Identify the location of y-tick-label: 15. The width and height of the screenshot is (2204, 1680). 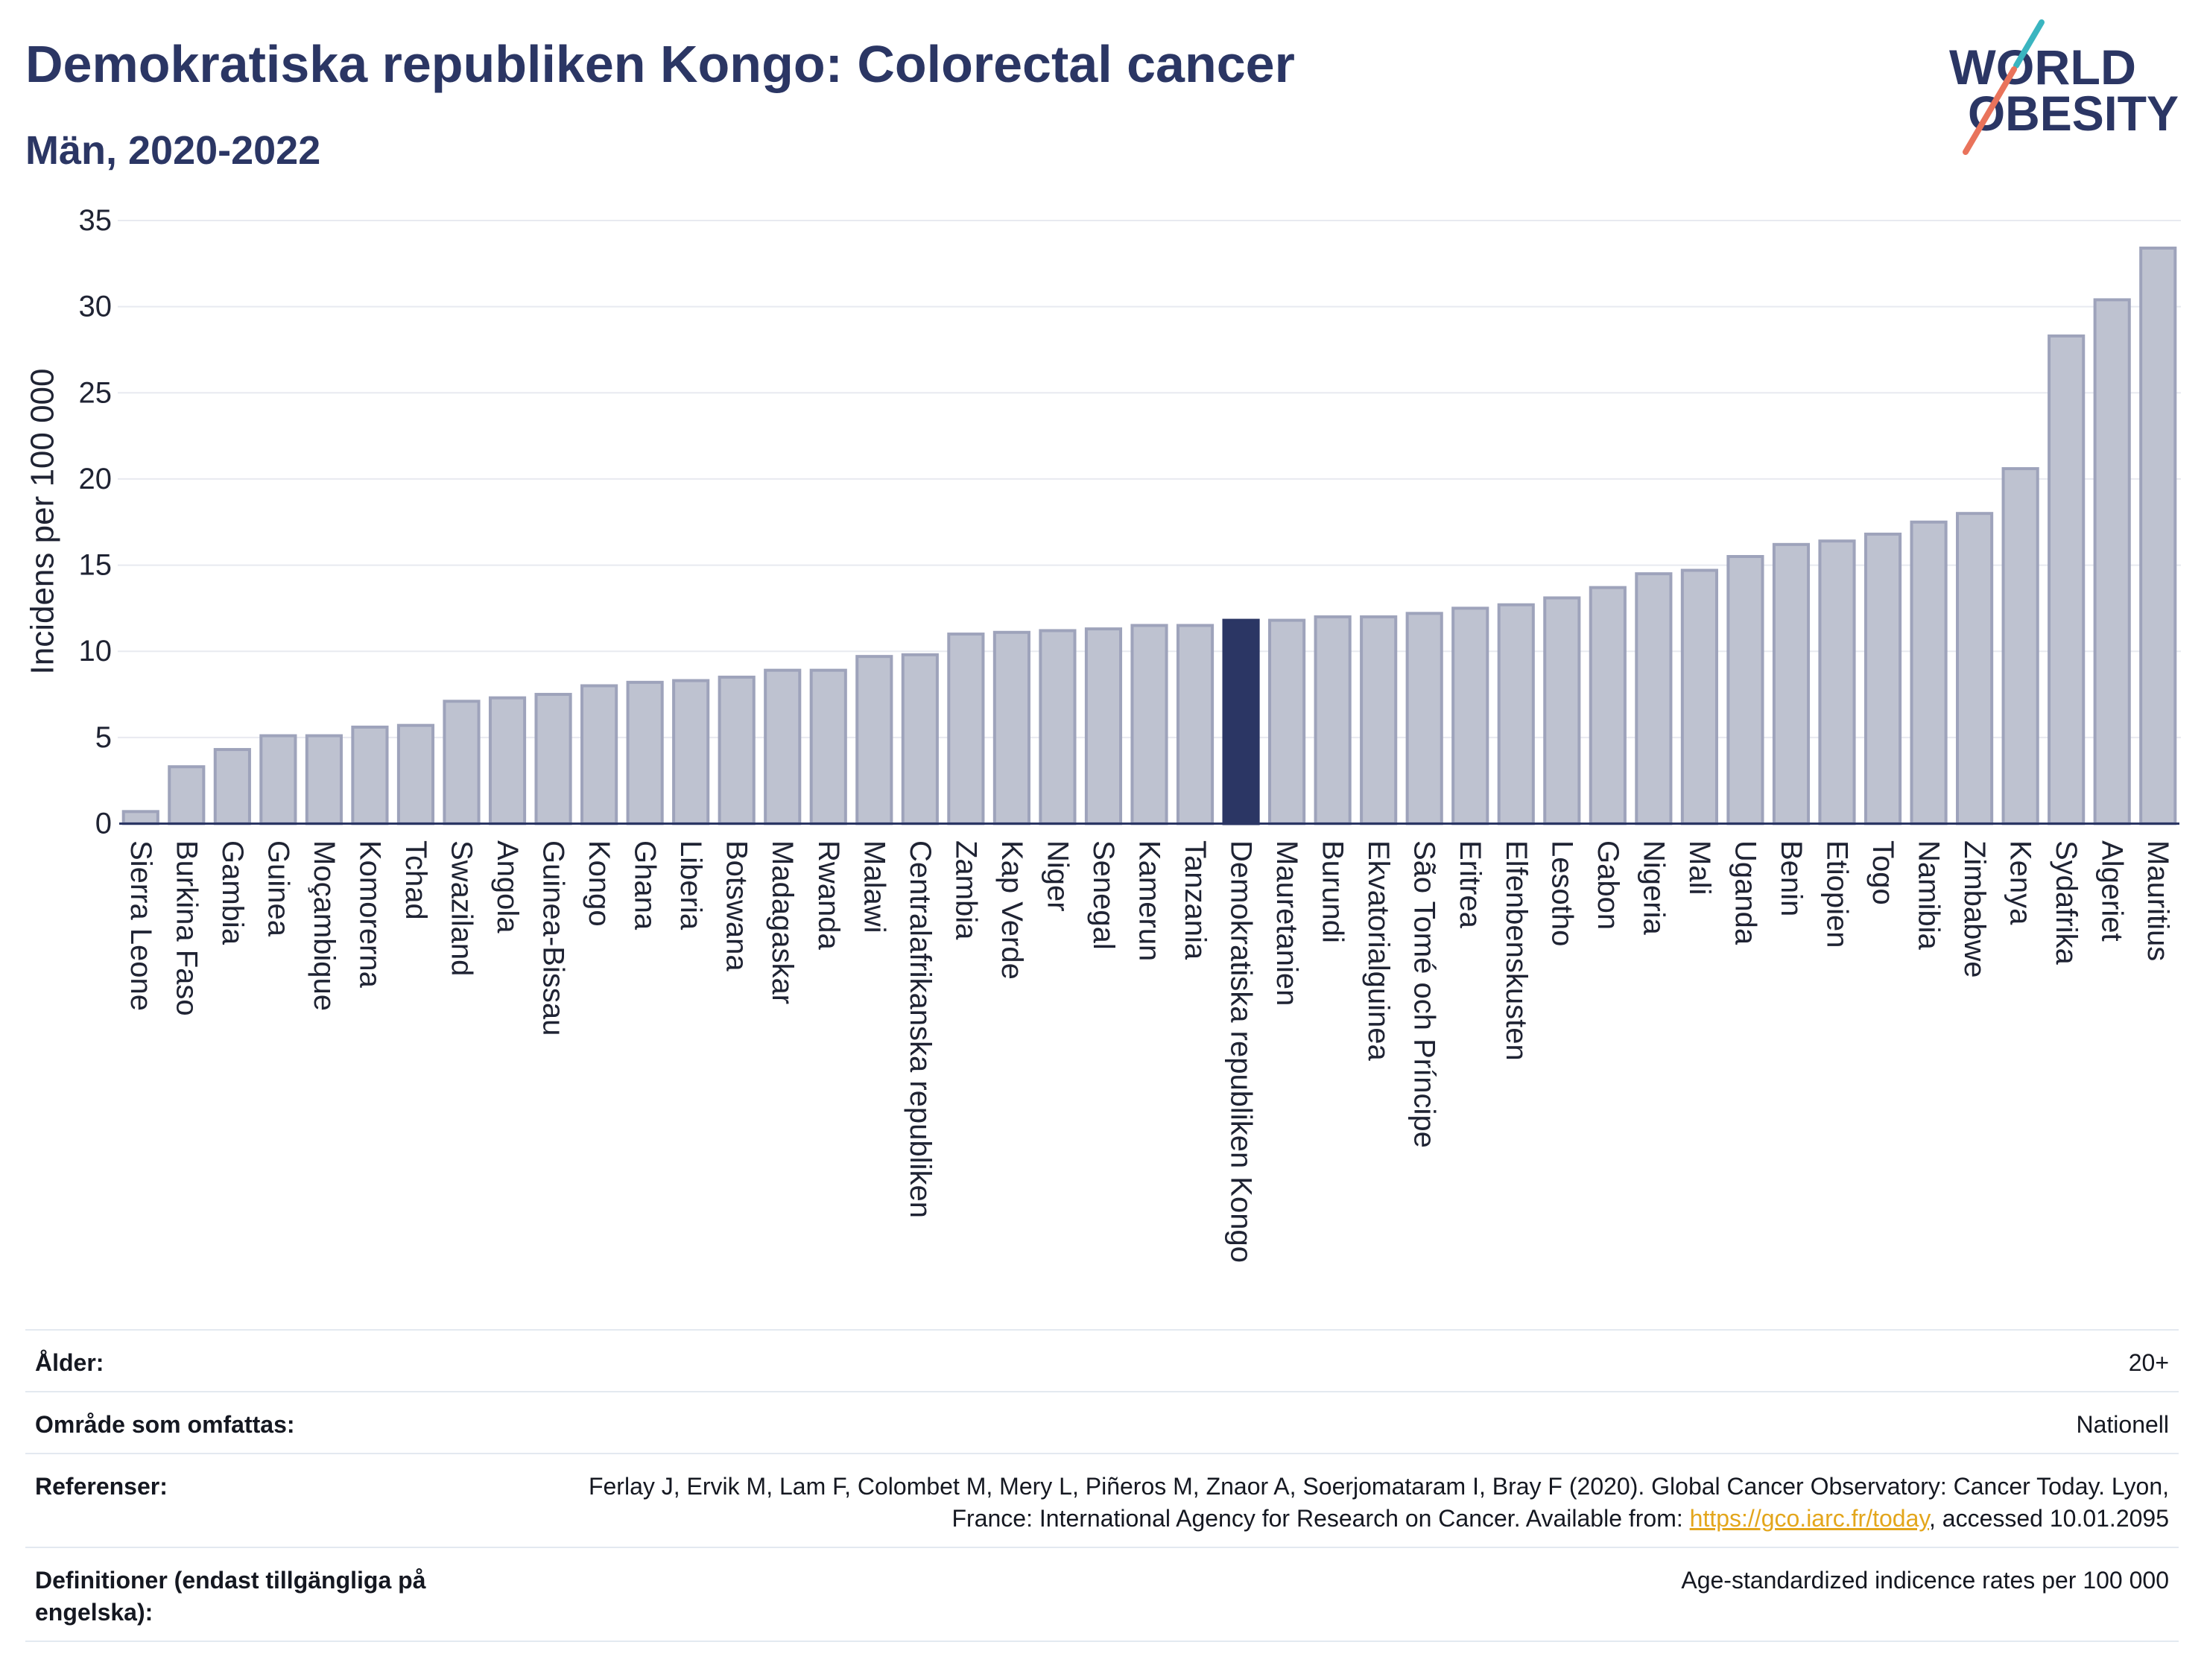
(96, 565).